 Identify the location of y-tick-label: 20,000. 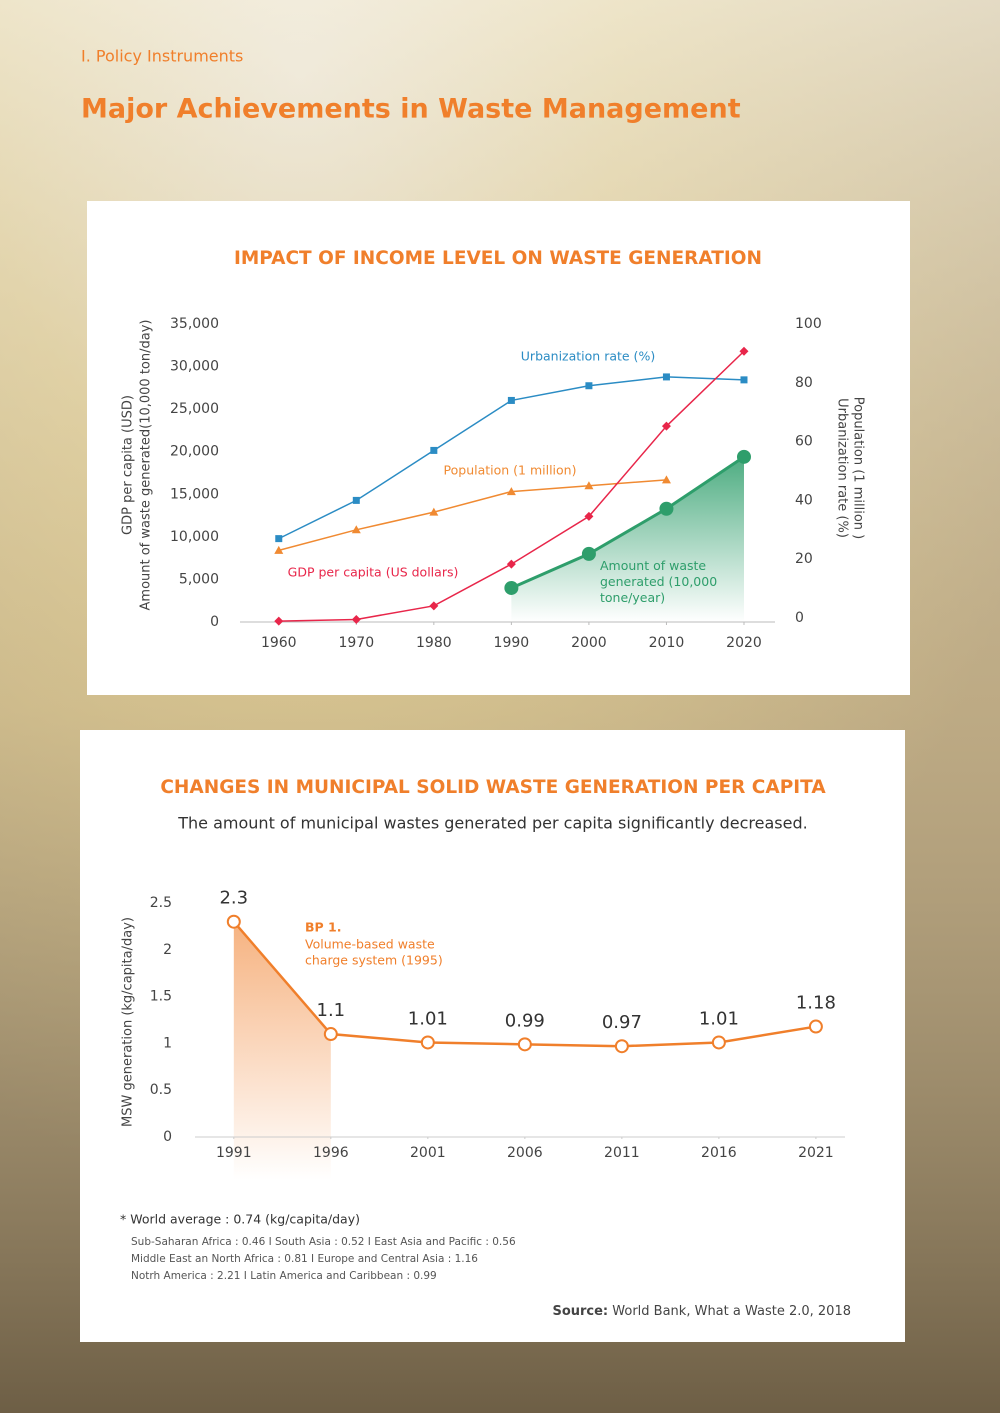
(194, 452).